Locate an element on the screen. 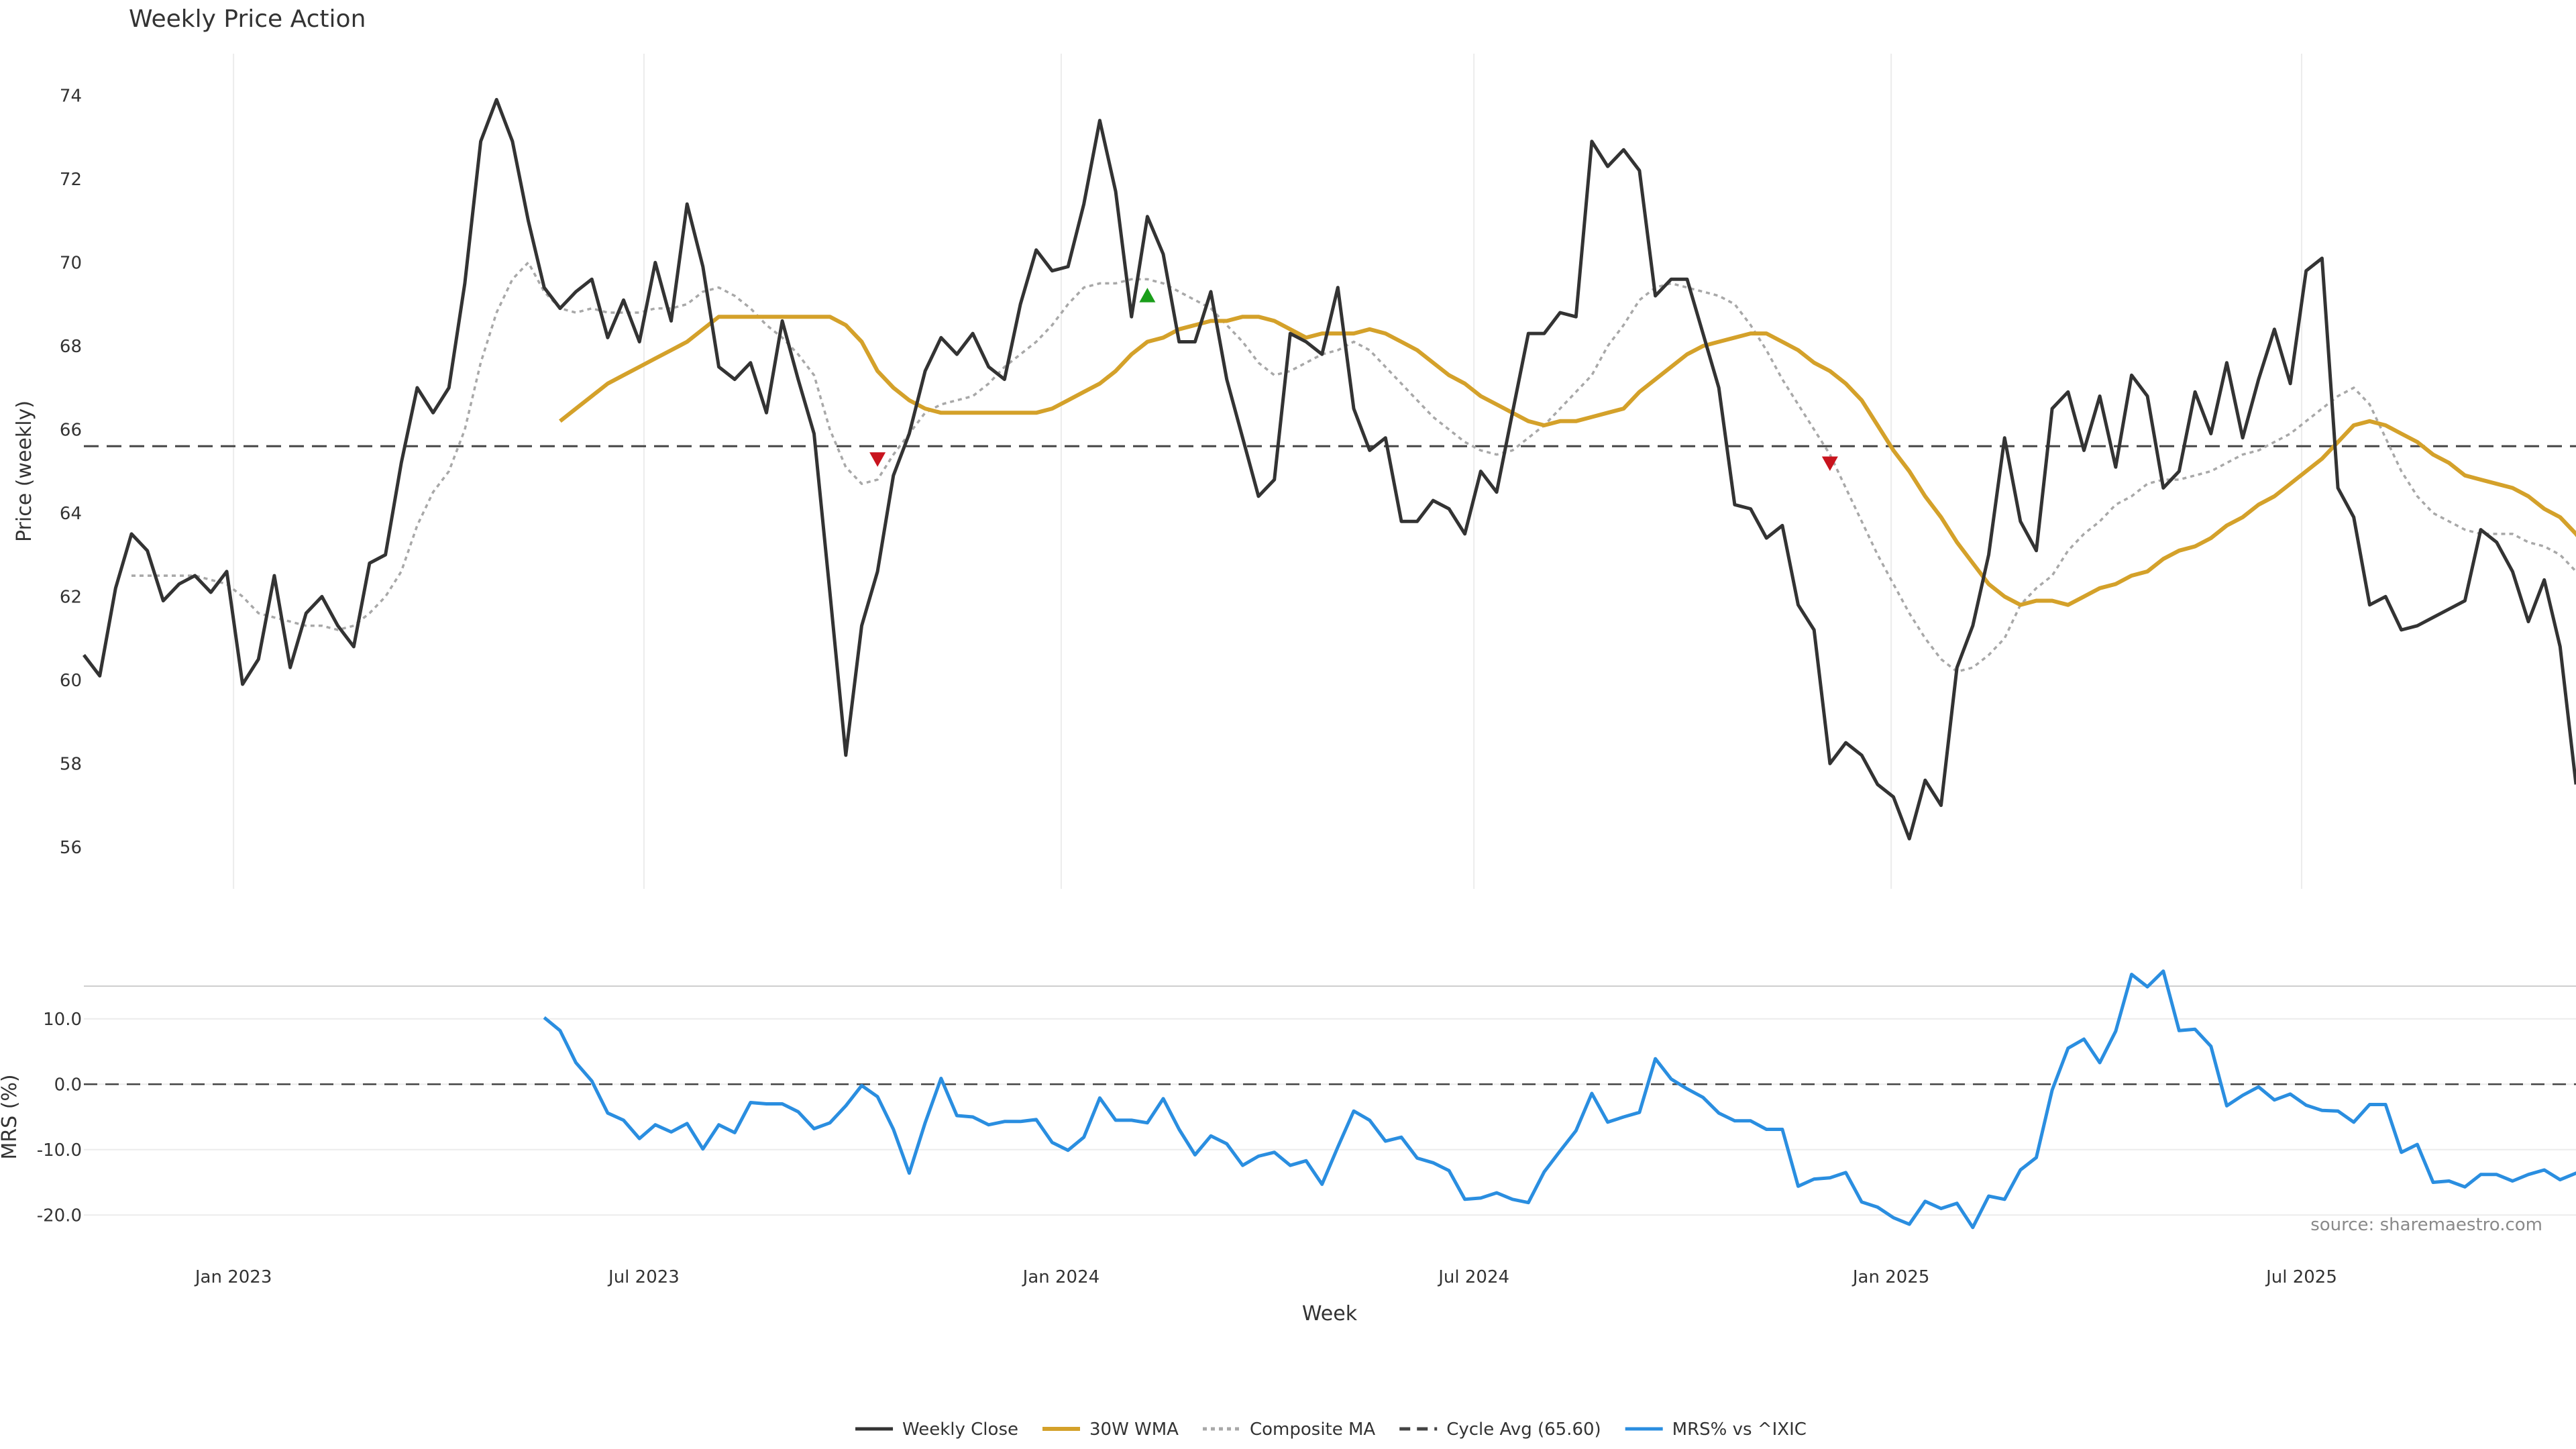 The height and width of the screenshot is (1449, 2576). legend-item: 30W WMA is located at coordinates (1110, 1429).